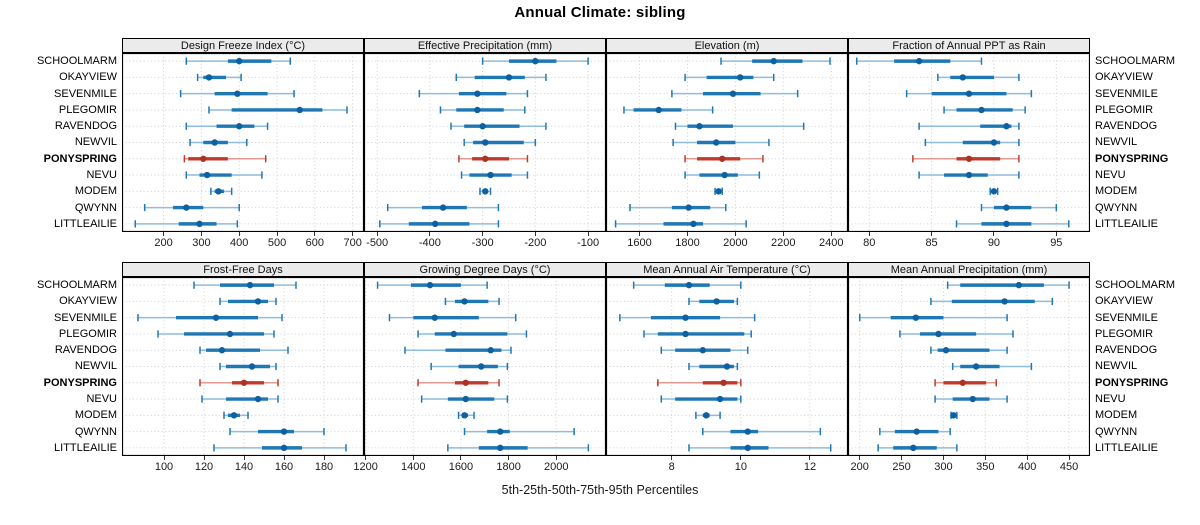 The width and height of the screenshot is (1200, 525). Describe the element at coordinates (985, 467) in the screenshot. I see `x-tick-label: 350` at that location.